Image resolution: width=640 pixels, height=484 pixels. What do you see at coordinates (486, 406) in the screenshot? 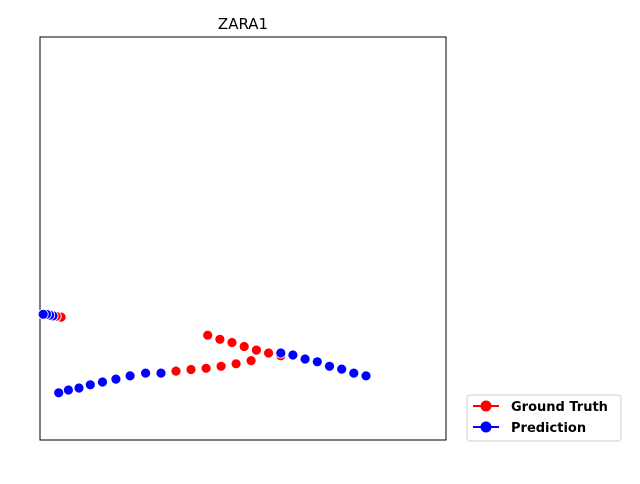
I see `legend-marker-ground-truth` at bounding box center [486, 406].